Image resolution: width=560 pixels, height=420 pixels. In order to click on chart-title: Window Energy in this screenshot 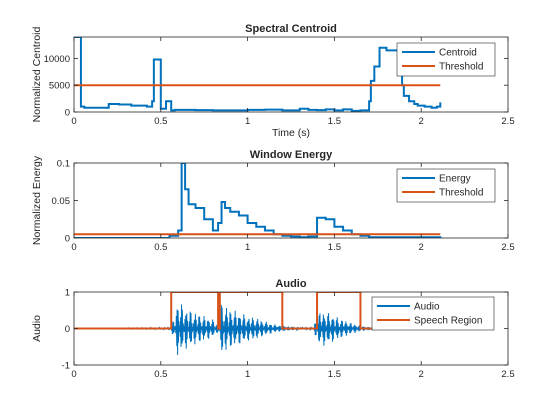, I will do `click(291, 155)`.